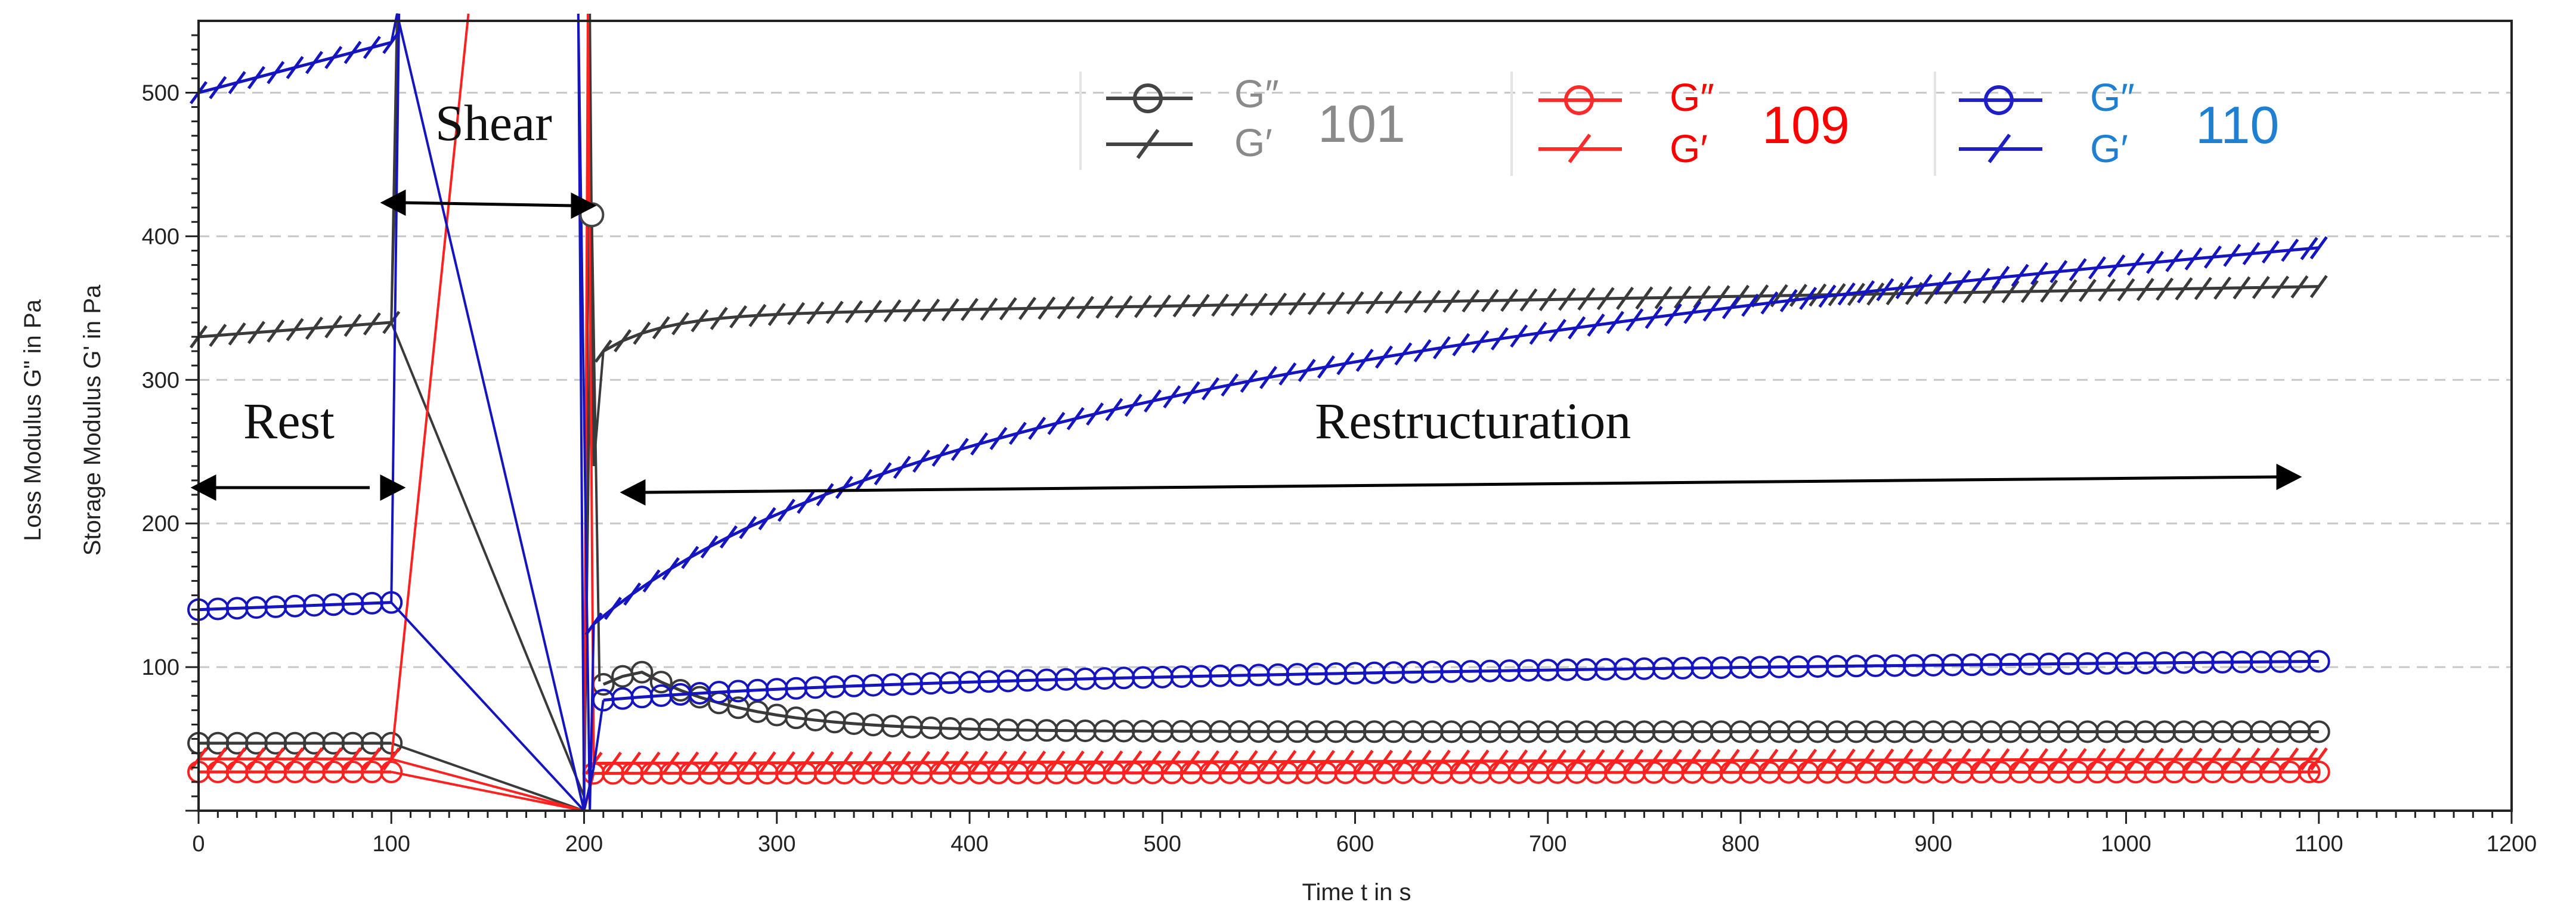 This screenshot has width=2576, height=918. I want to click on series-109-g-, so click(1258, 786).